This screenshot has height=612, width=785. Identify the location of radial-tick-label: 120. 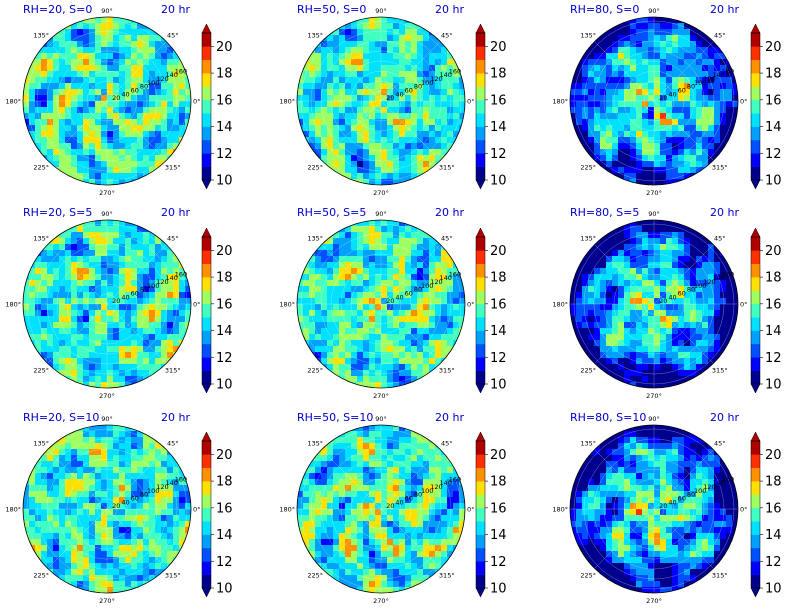
(162, 79).